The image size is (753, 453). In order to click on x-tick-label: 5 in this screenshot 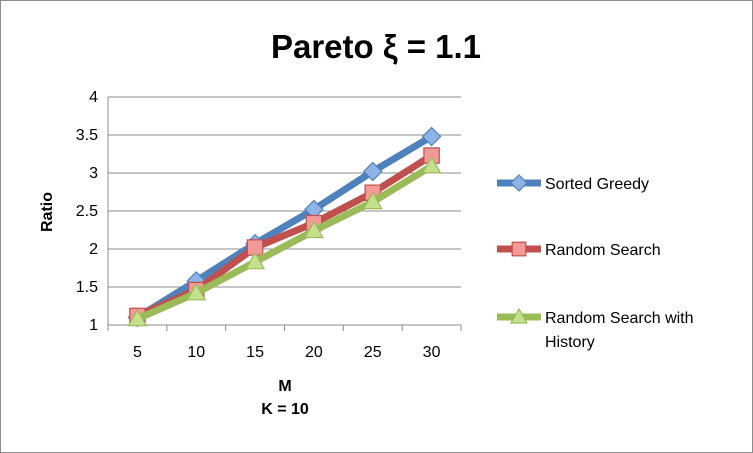, I will do `click(137, 352)`.